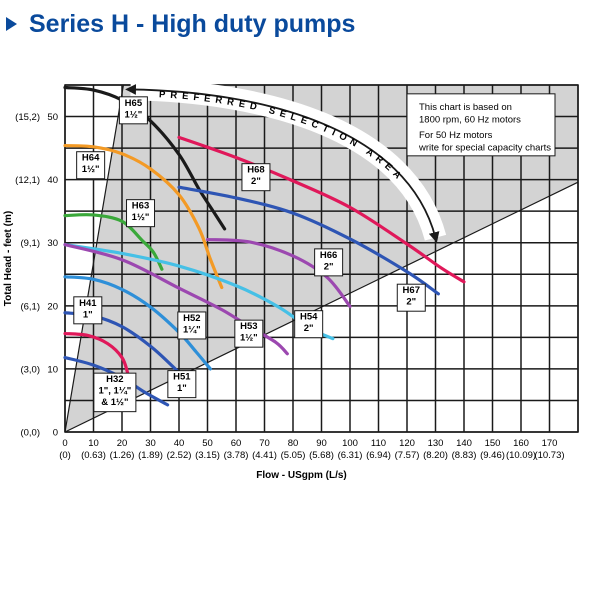  Describe the element at coordinates (465, 107) in the screenshot. I see `note-line: This chart is based on` at that location.